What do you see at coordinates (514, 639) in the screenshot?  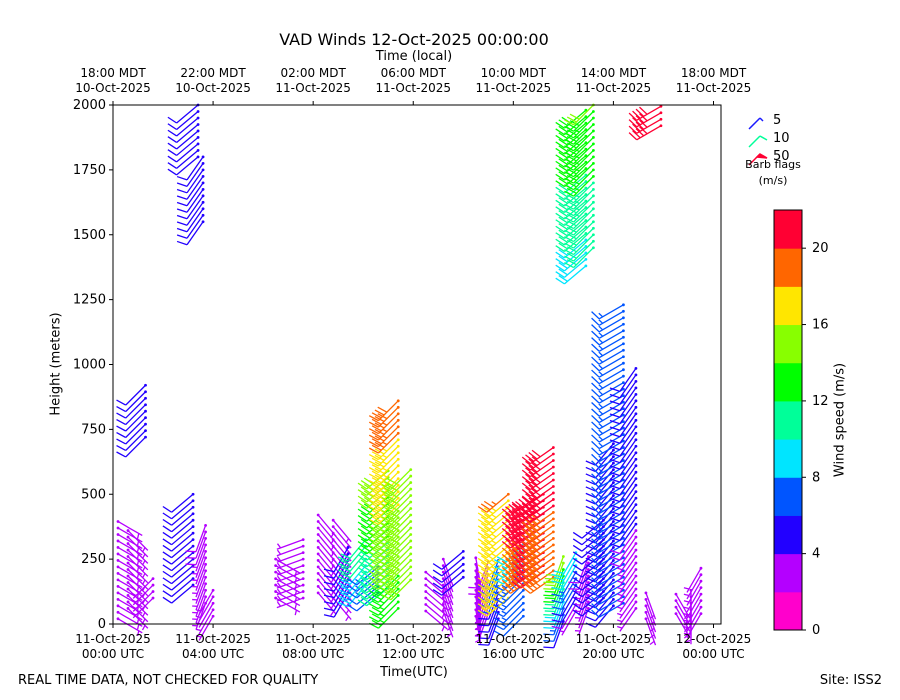 I see `x-tick-label-bottom: 11-Oct-2025` at bounding box center [514, 639].